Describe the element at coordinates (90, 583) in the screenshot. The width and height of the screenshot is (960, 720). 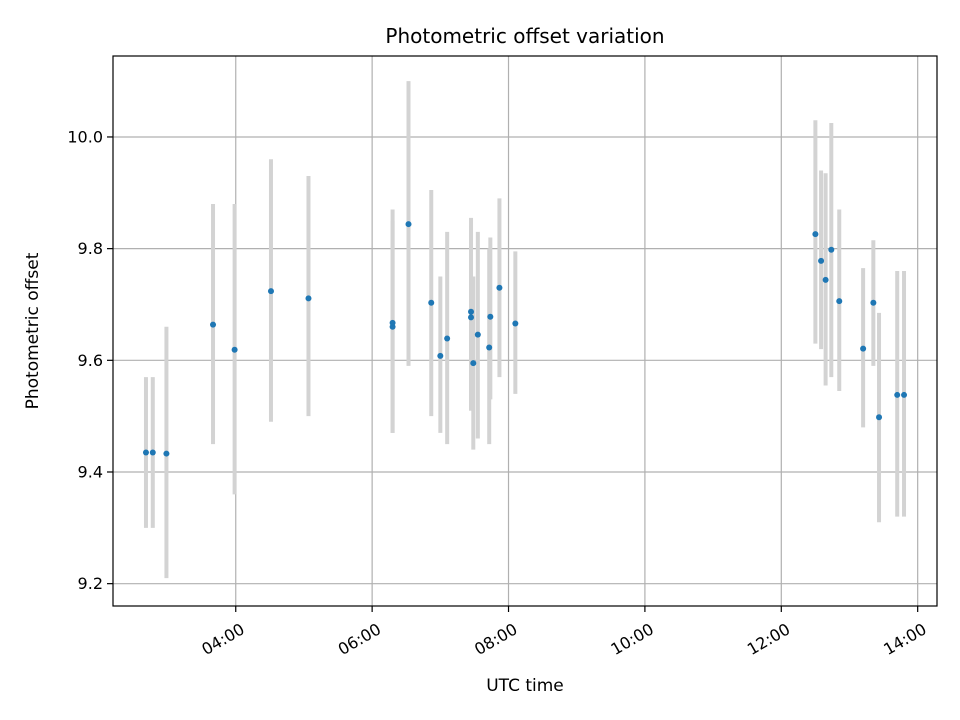
I see `y-tick-label: 9.2` at that location.